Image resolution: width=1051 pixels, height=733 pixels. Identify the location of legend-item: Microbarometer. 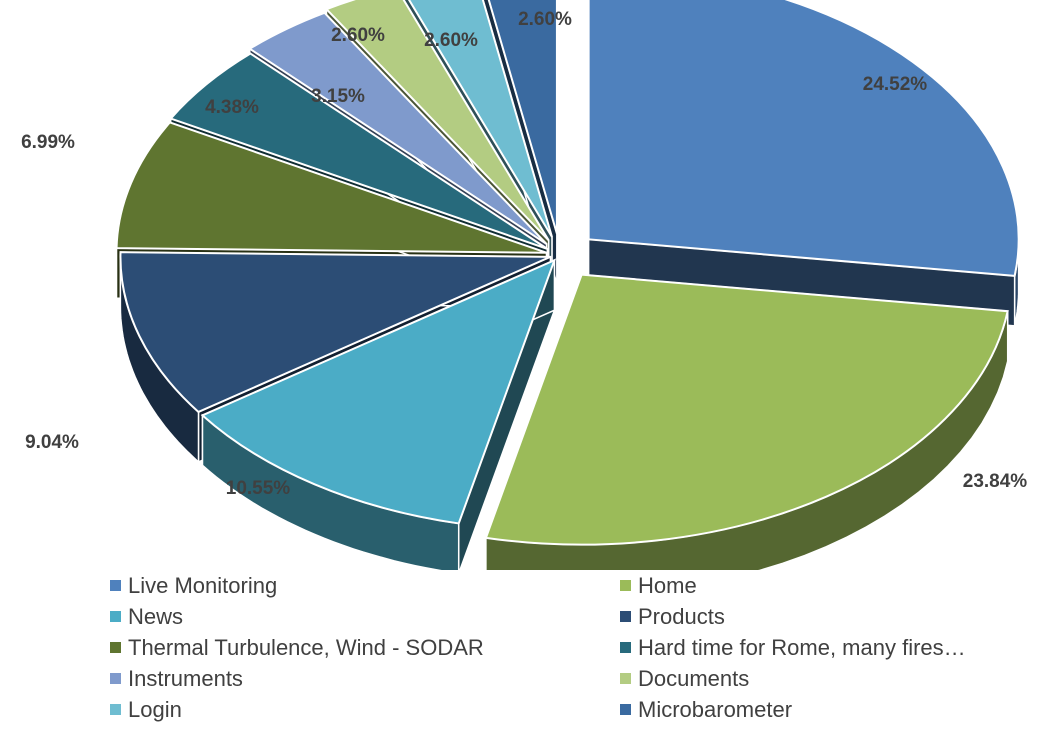
(830, 709).